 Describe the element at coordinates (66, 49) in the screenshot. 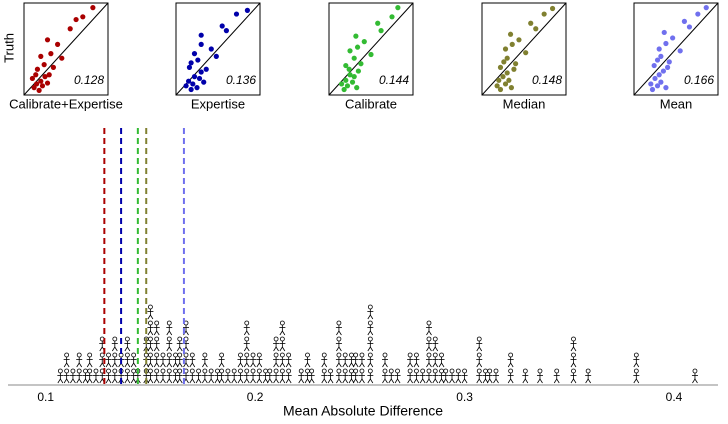

I see `identity-line` at that location.